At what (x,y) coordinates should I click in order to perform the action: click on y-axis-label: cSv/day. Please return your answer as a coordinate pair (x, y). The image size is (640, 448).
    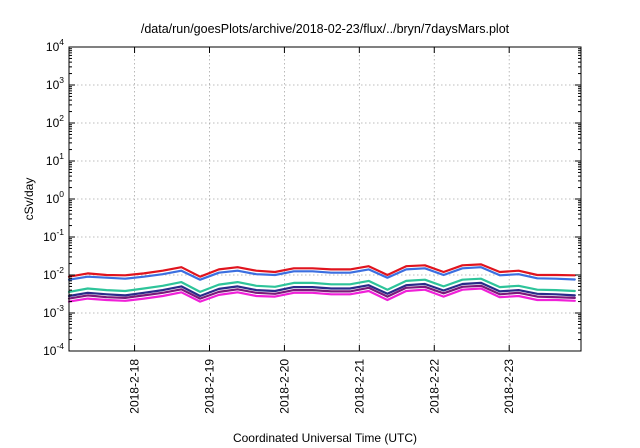
    Looking at the image, I should click on (29, 199).